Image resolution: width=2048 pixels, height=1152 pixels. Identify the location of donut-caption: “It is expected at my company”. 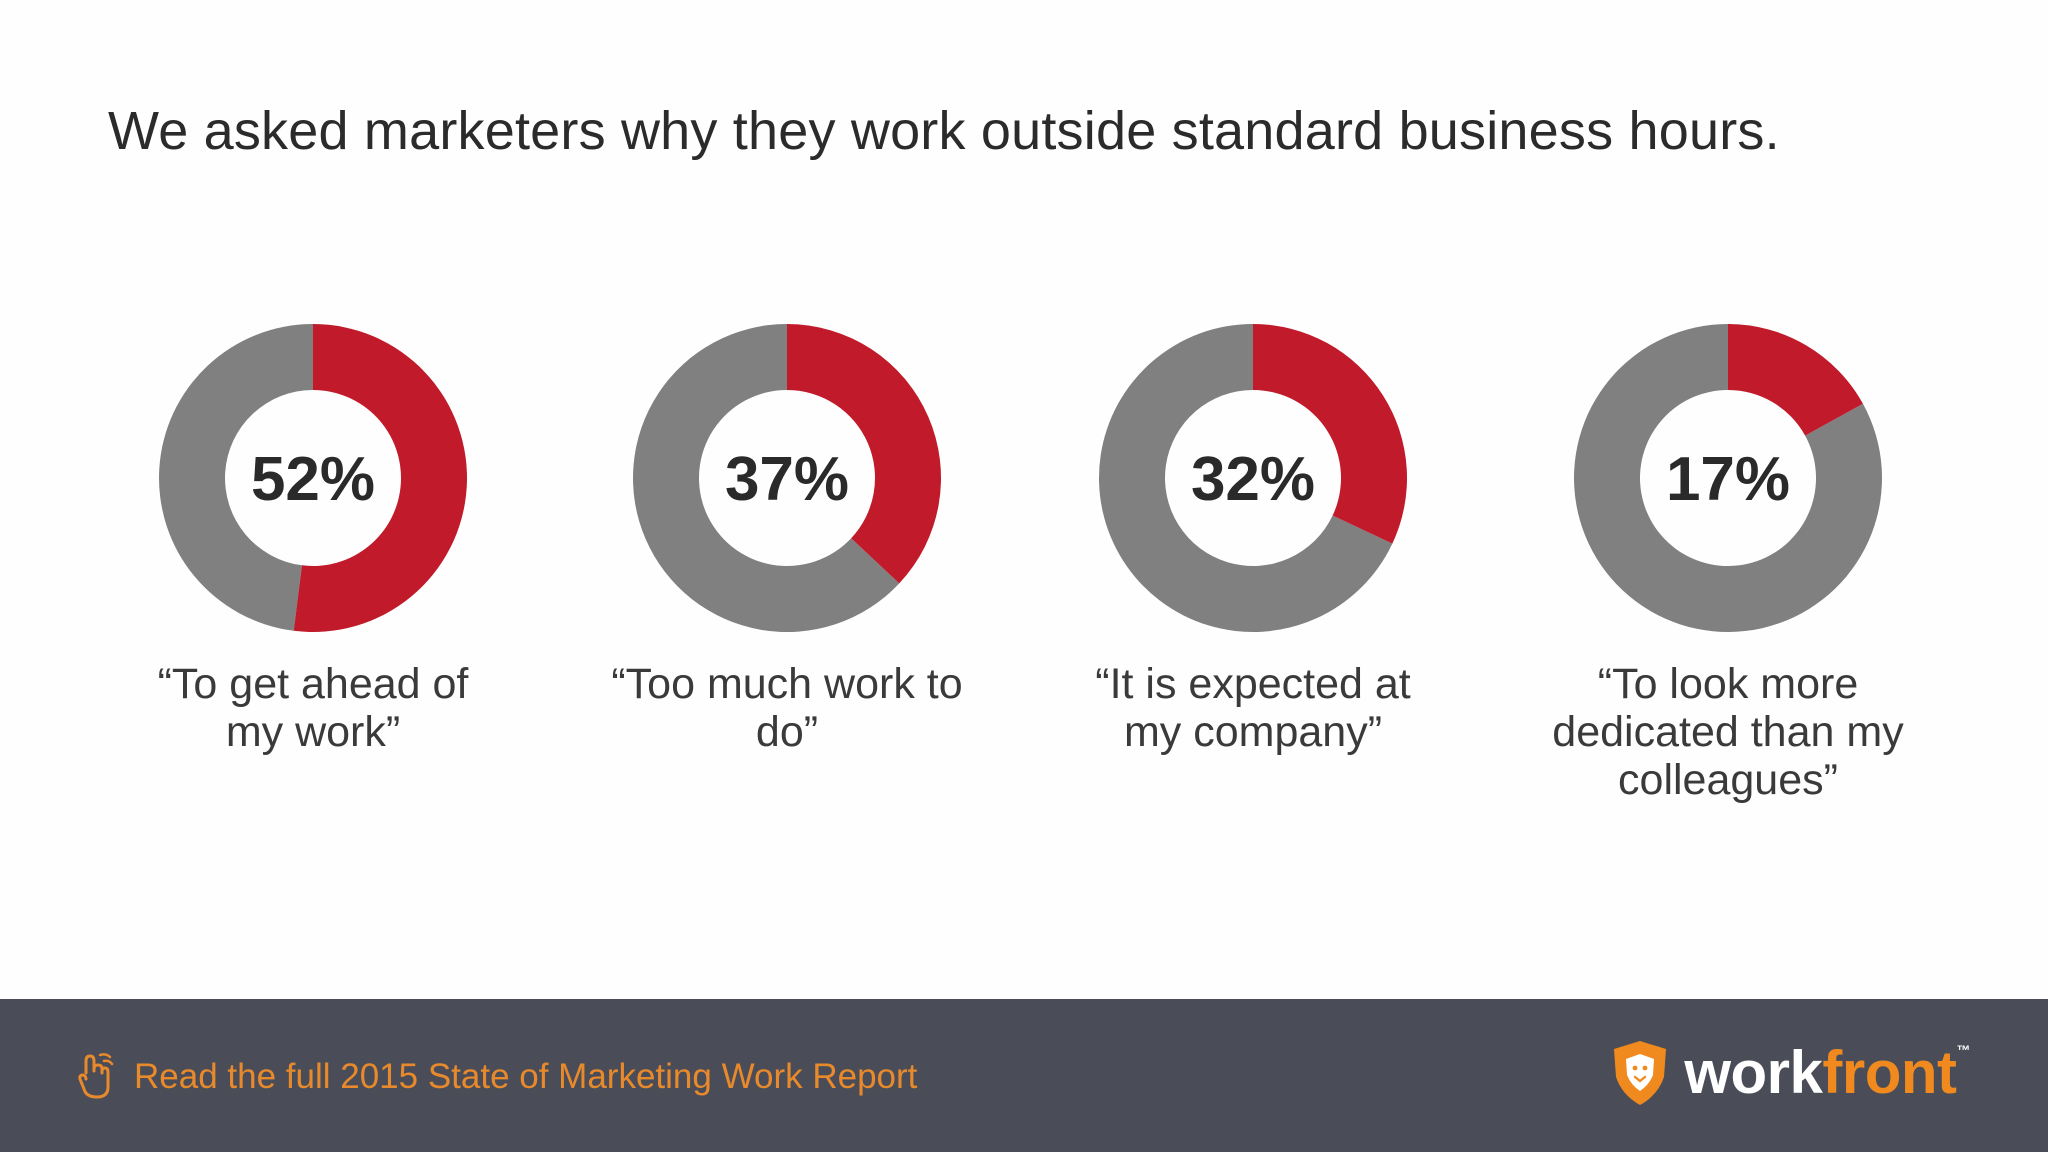
(1253, 708).